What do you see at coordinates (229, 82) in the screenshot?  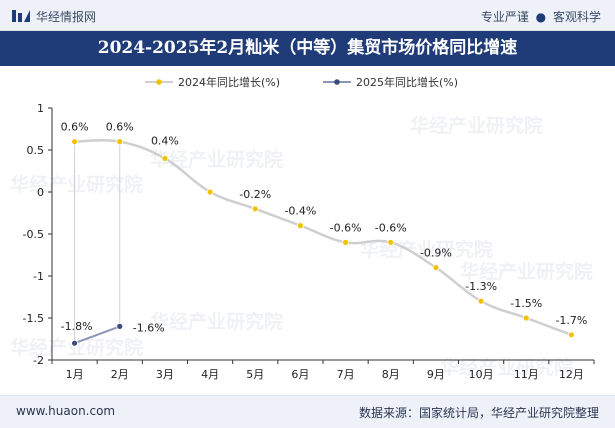 I see `legend-label-1: 2024年同比增长(%)` at bounding box center [229, 82].